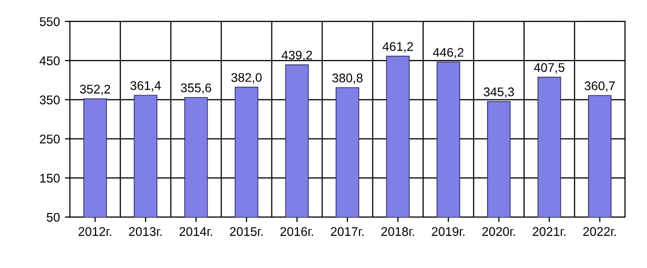 The width and height of the screenshot is (647, 268). I want to click on y-tick-label: 50, so click(53, 217).